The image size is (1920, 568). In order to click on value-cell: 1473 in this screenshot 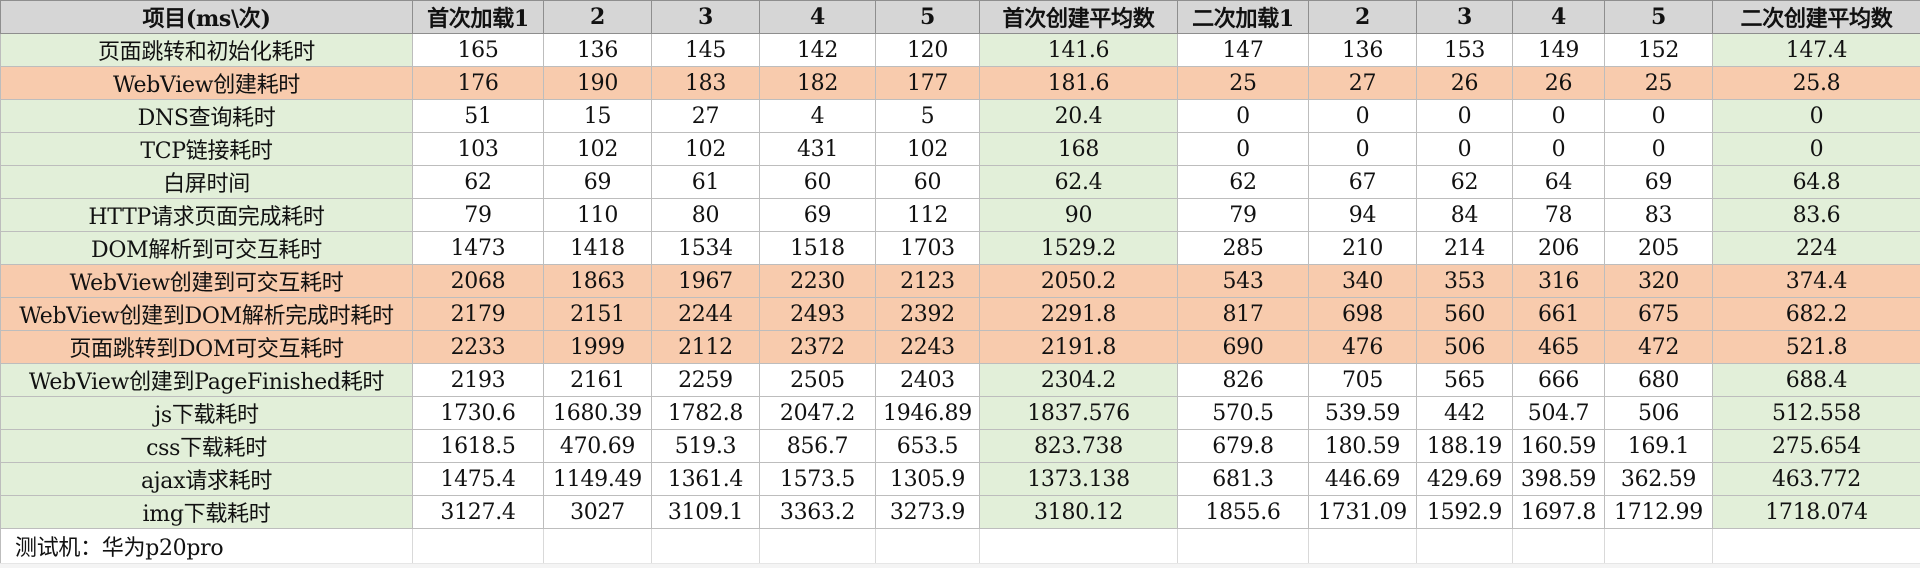, I will do `click(478, 248)`.